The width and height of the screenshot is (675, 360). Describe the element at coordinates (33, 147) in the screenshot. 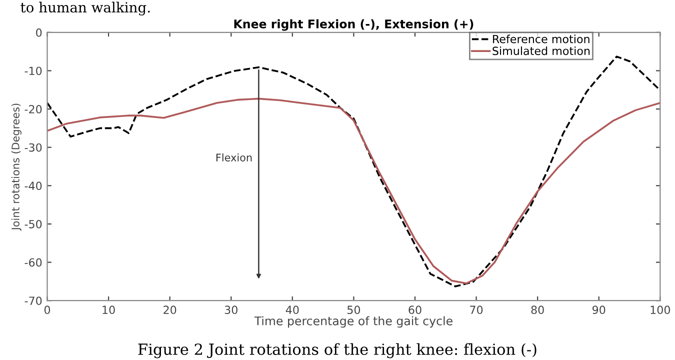

I see `y-tick-label: -30` at that location.